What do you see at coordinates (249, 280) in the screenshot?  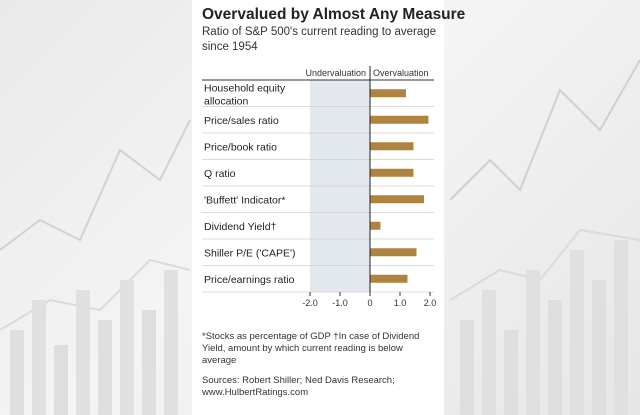 I see `category-label: Price/earnings ratio` at bounding box center [249, 280].